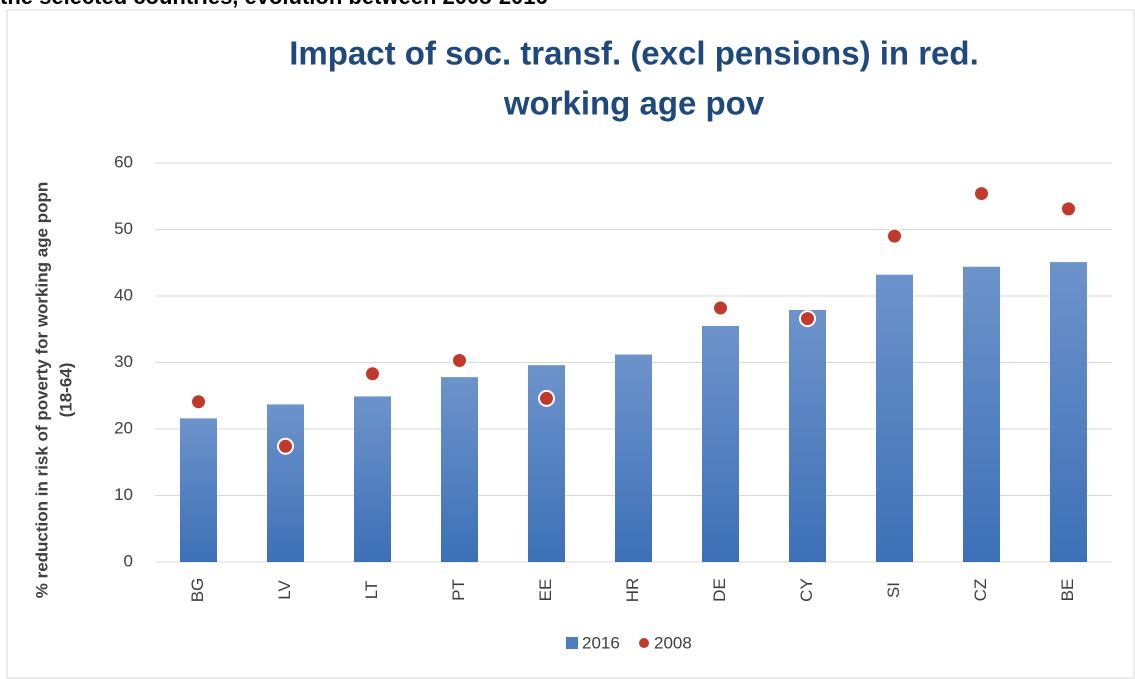 The height and width of the screenshot is (679, 1135). What do you see at coordinates (371, 590) in the screenshot?
I see `x-tick-label: LT` at bounding box center [371, 590].